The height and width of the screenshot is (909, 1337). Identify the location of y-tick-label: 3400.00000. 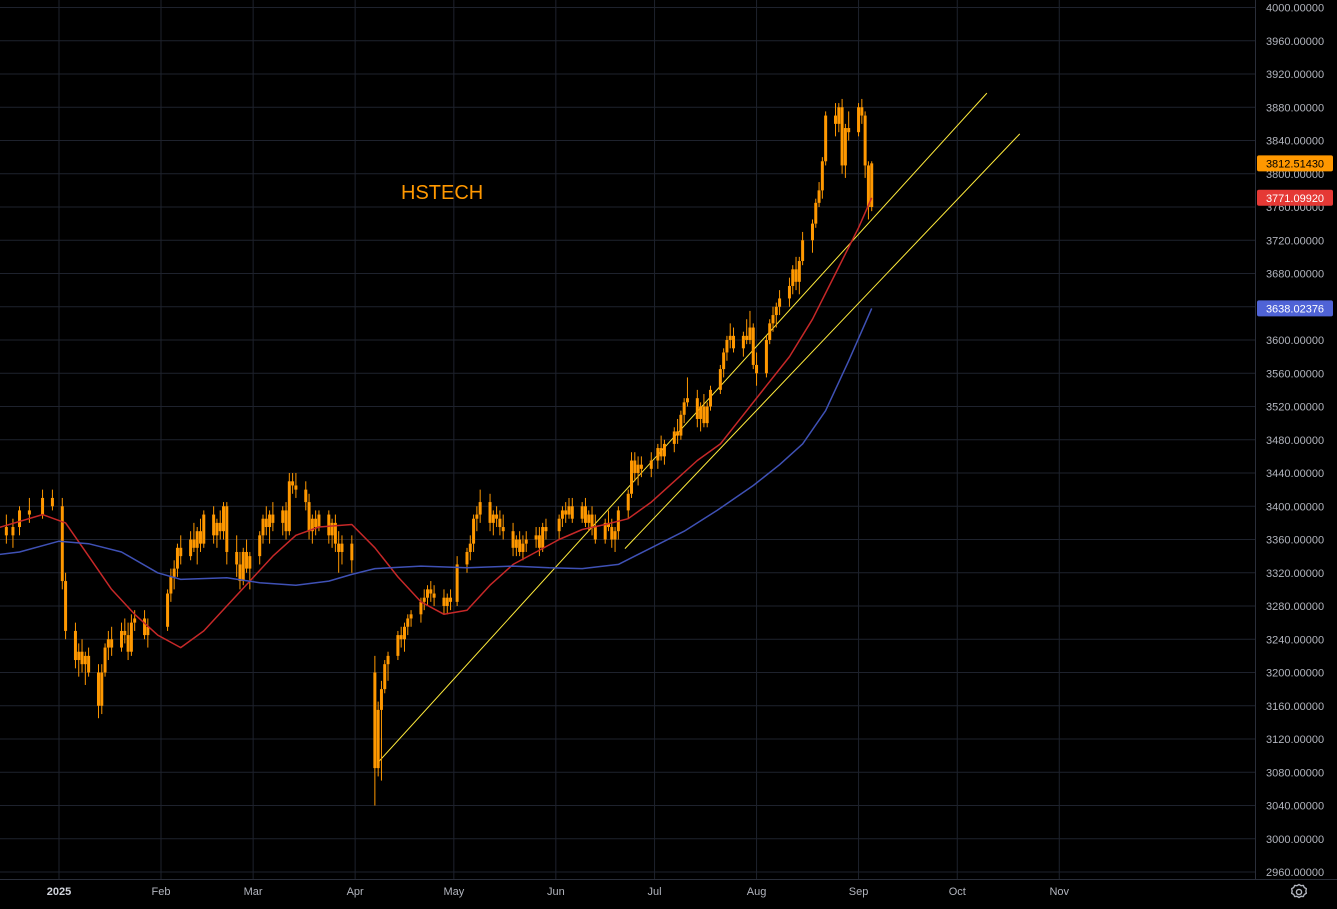
(1295, 507).